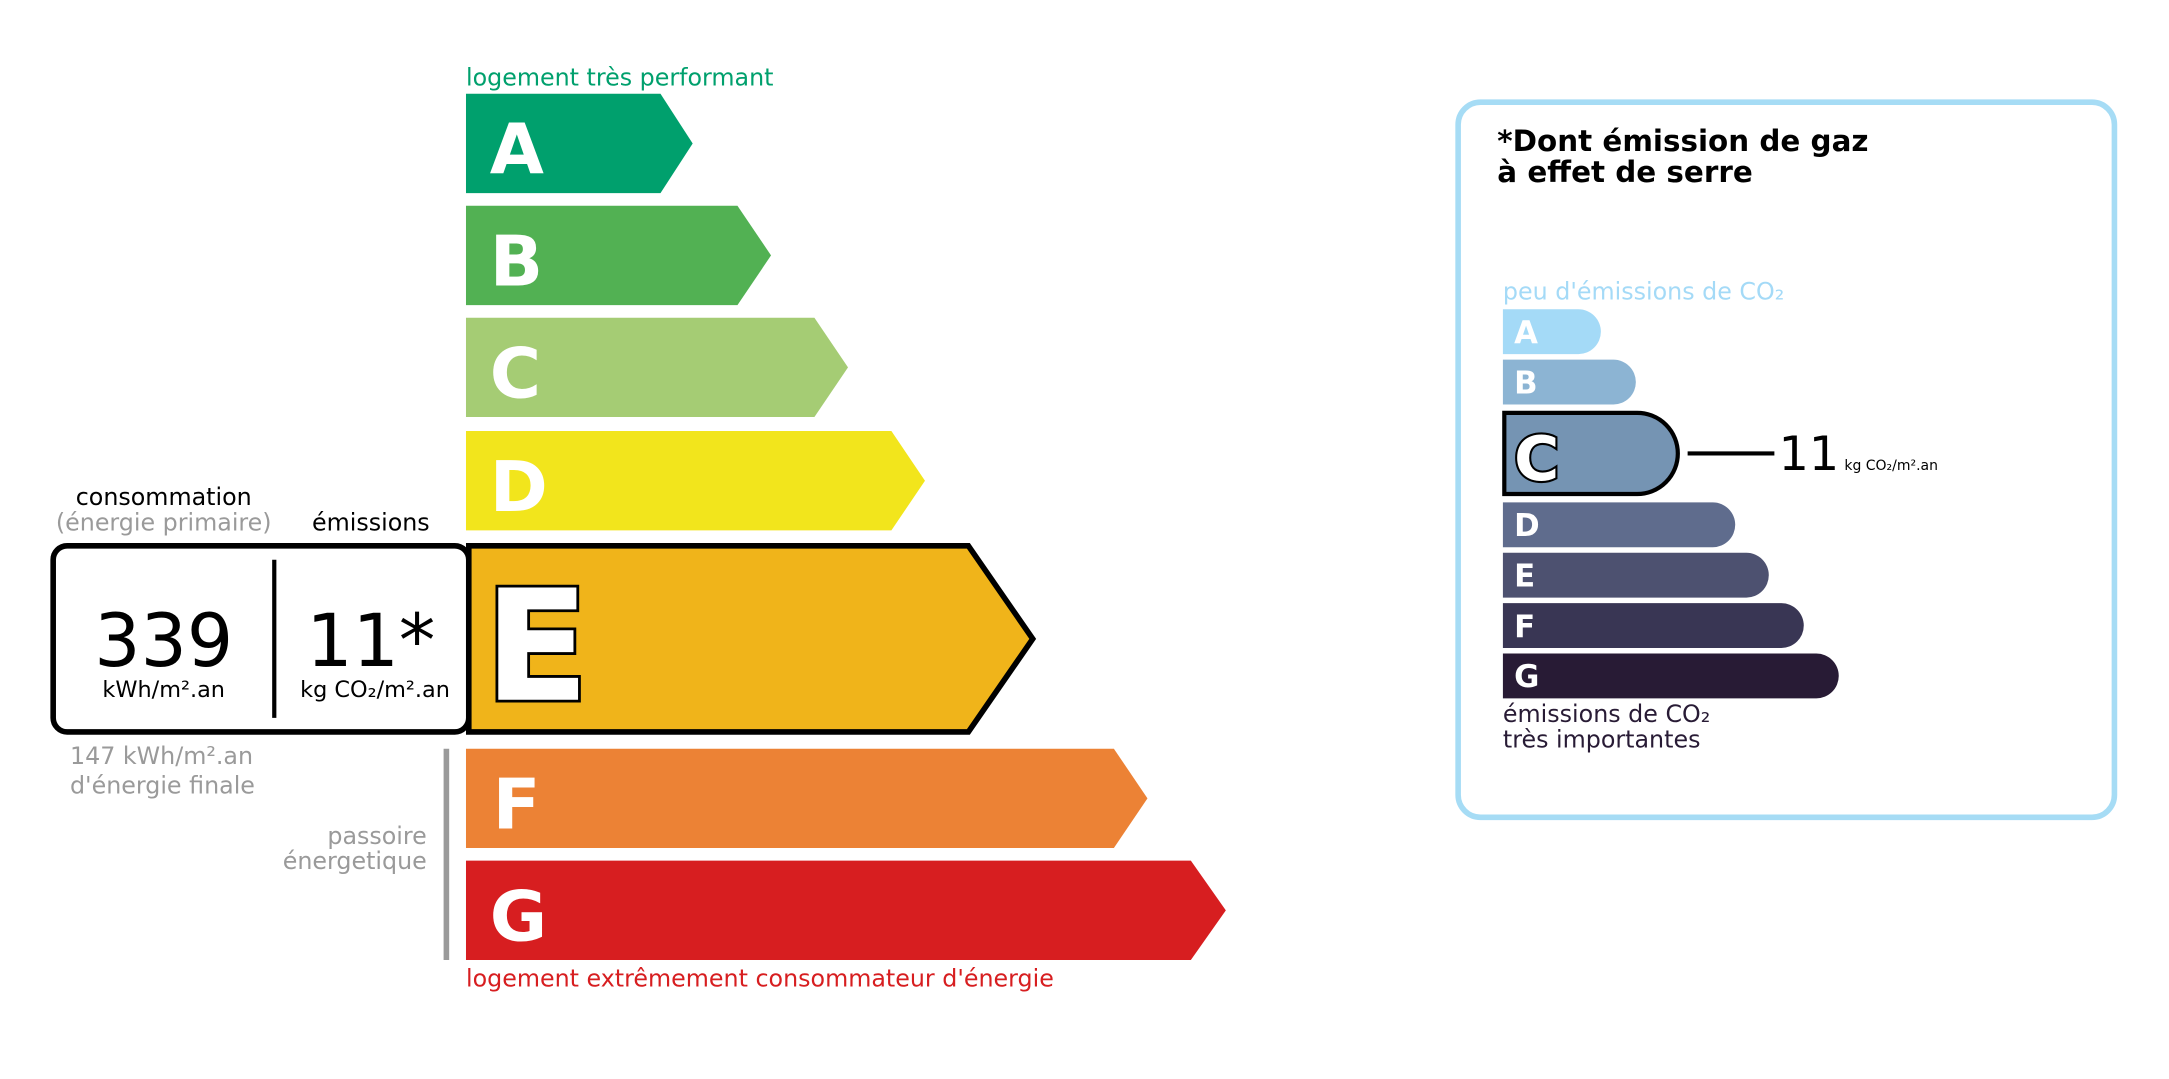  I want to click on ges-bottom-line2: très importantes, so click(1602, 739).